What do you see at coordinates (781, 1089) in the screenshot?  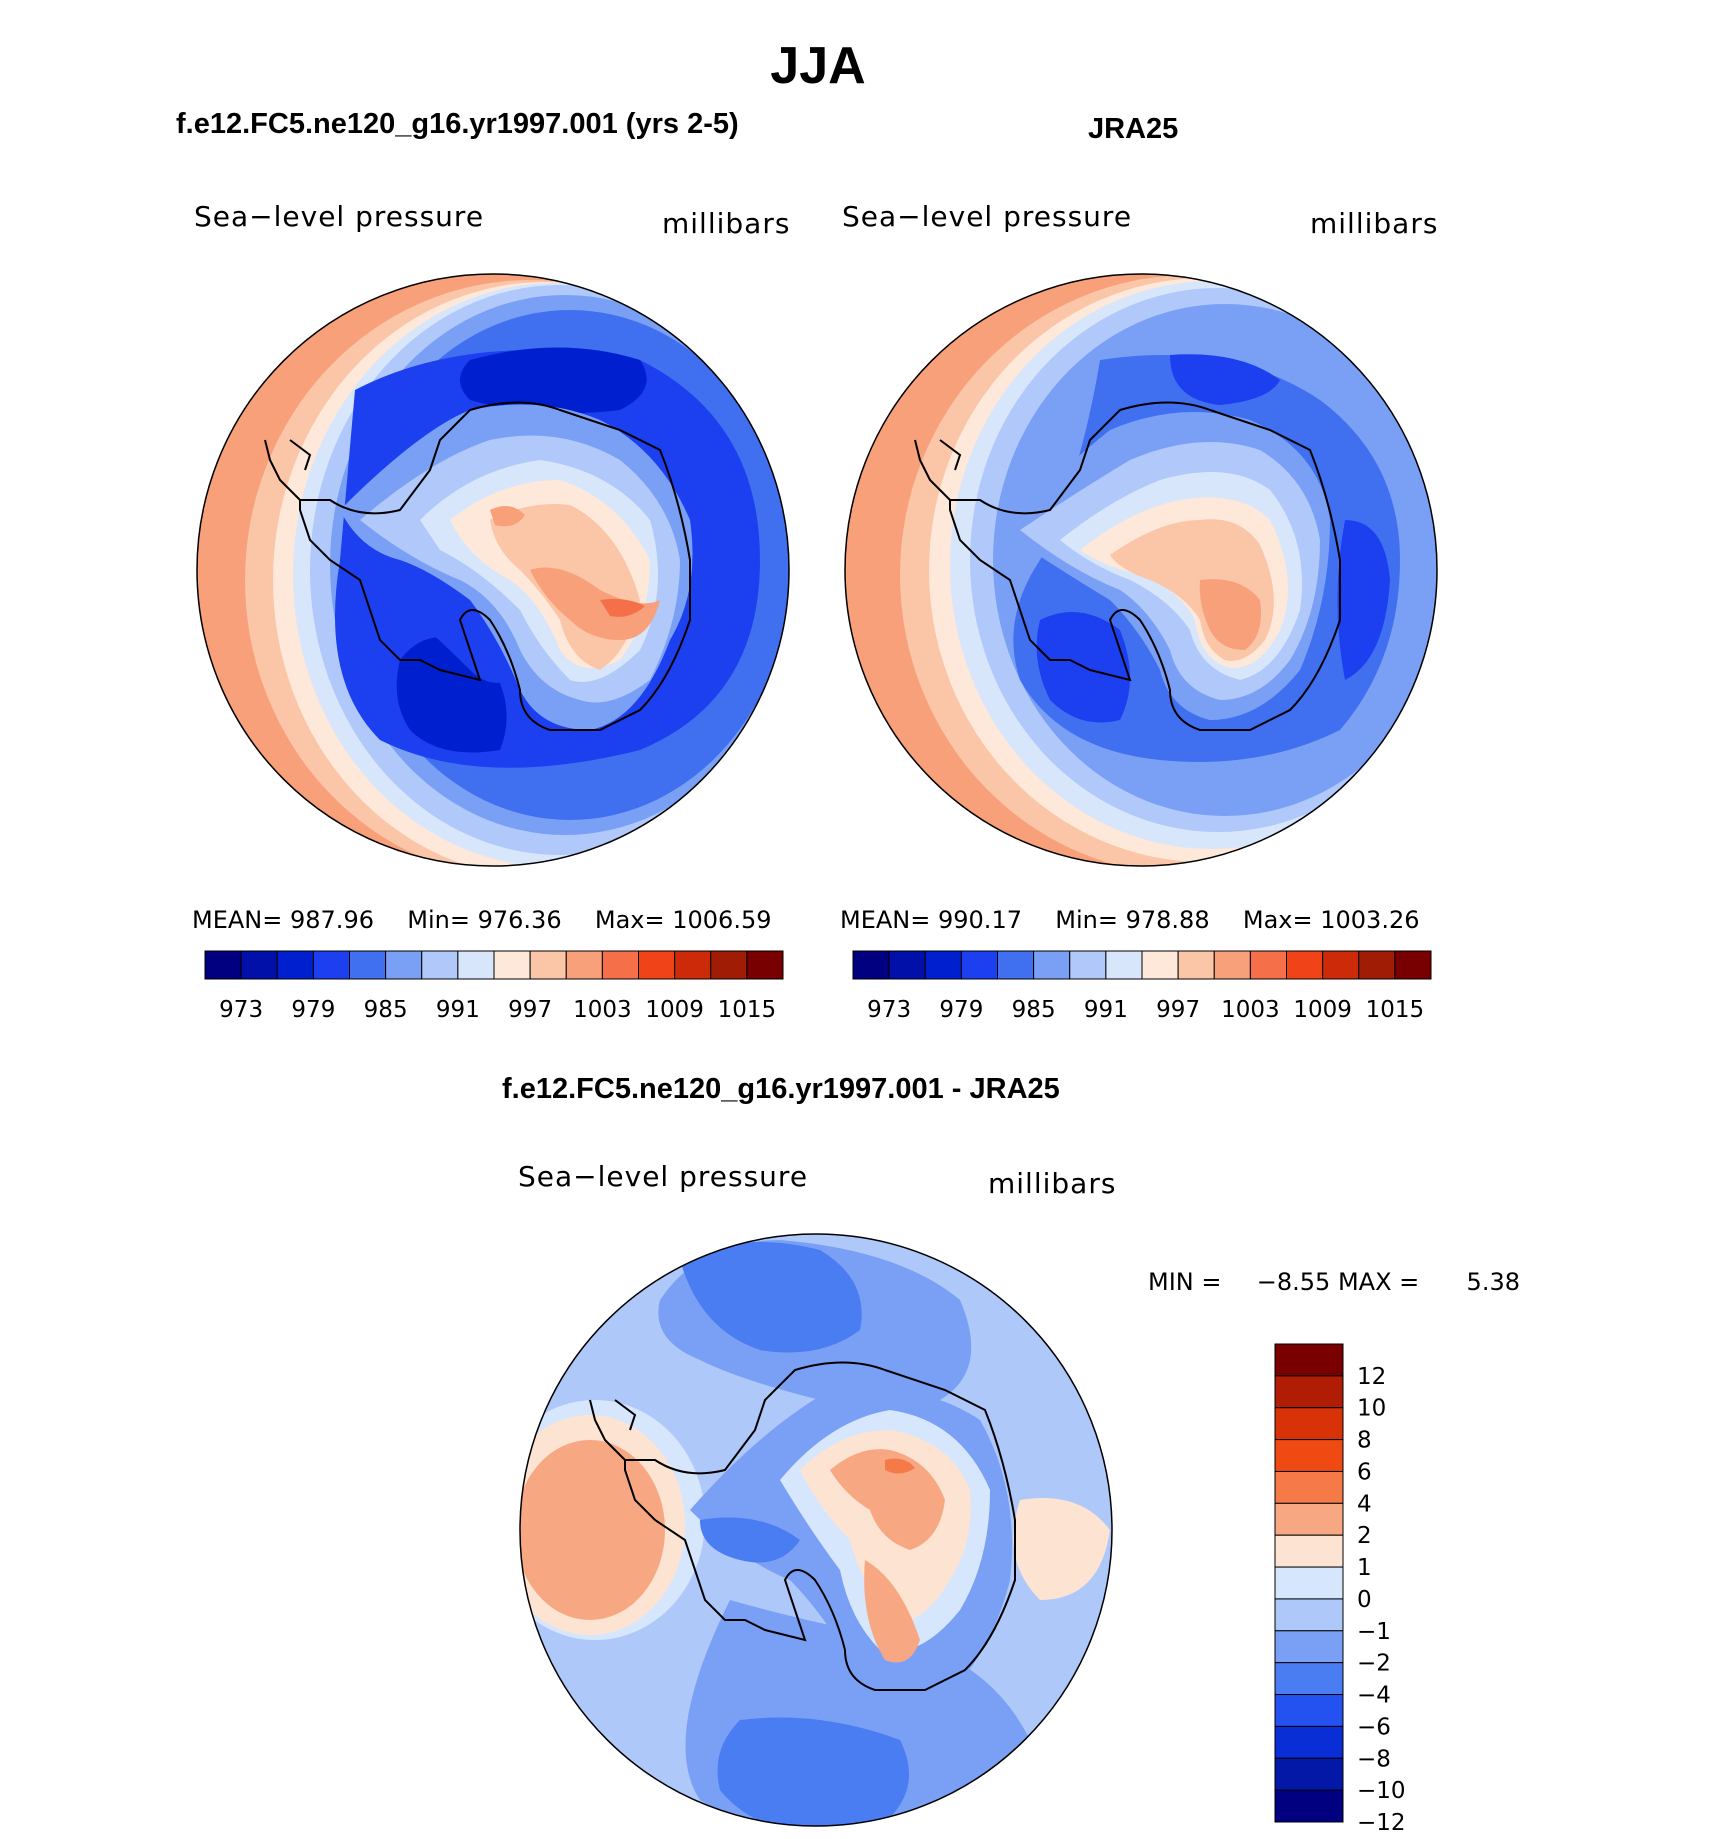 I see `diff-heading: f.e12.FC5.ne120_g16.yr1997.001 - JRA25` at bounding box center [781, 1089].